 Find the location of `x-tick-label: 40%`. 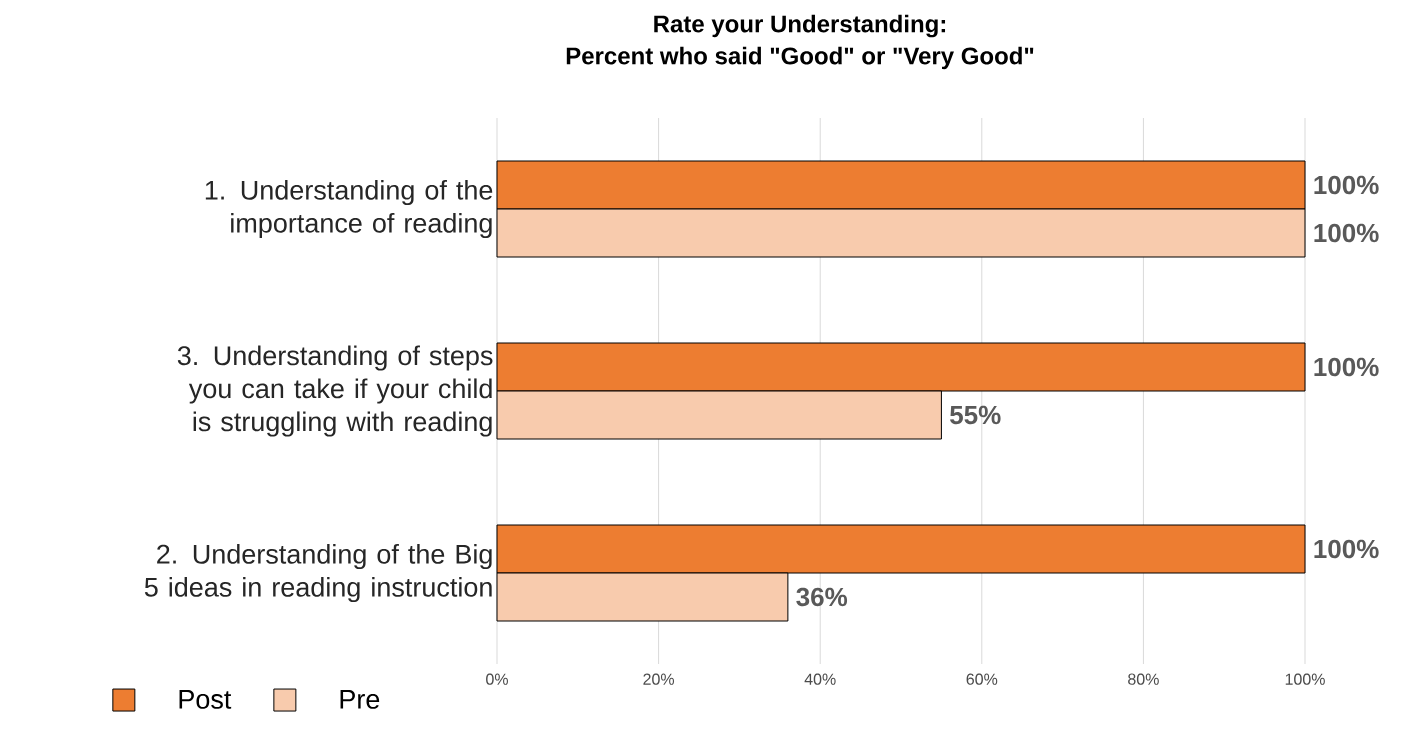

x-tick-label: 40% is located at coordinates (820, 679).